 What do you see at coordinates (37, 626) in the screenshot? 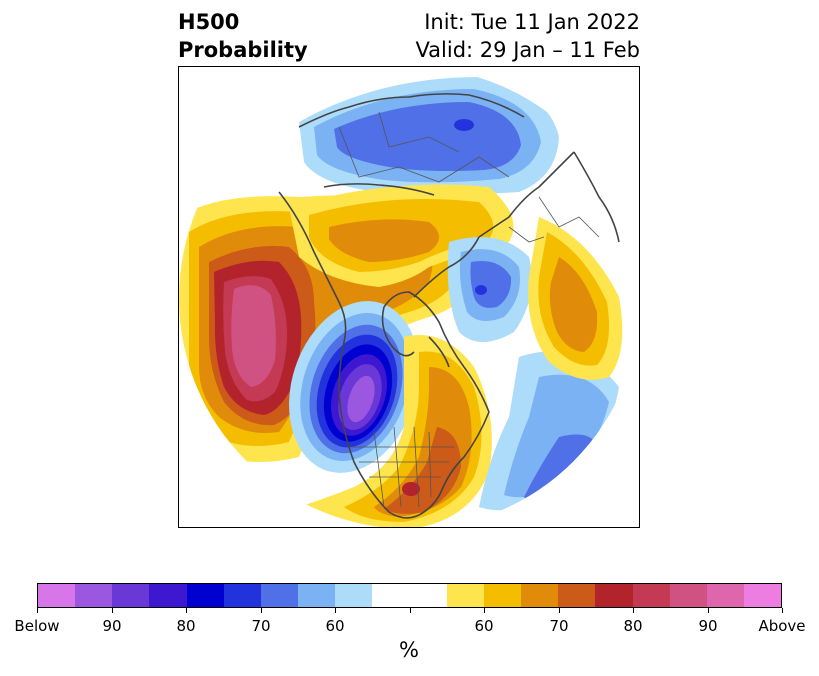
I see `colorbar-tick-label: Below` at bounding box center [37, 626].